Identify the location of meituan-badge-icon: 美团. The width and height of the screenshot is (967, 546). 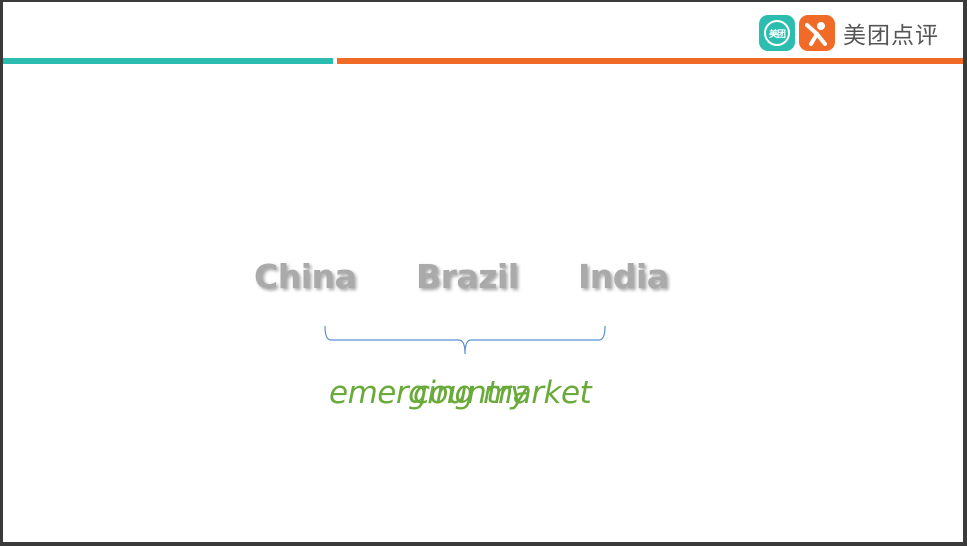
(777, 33).